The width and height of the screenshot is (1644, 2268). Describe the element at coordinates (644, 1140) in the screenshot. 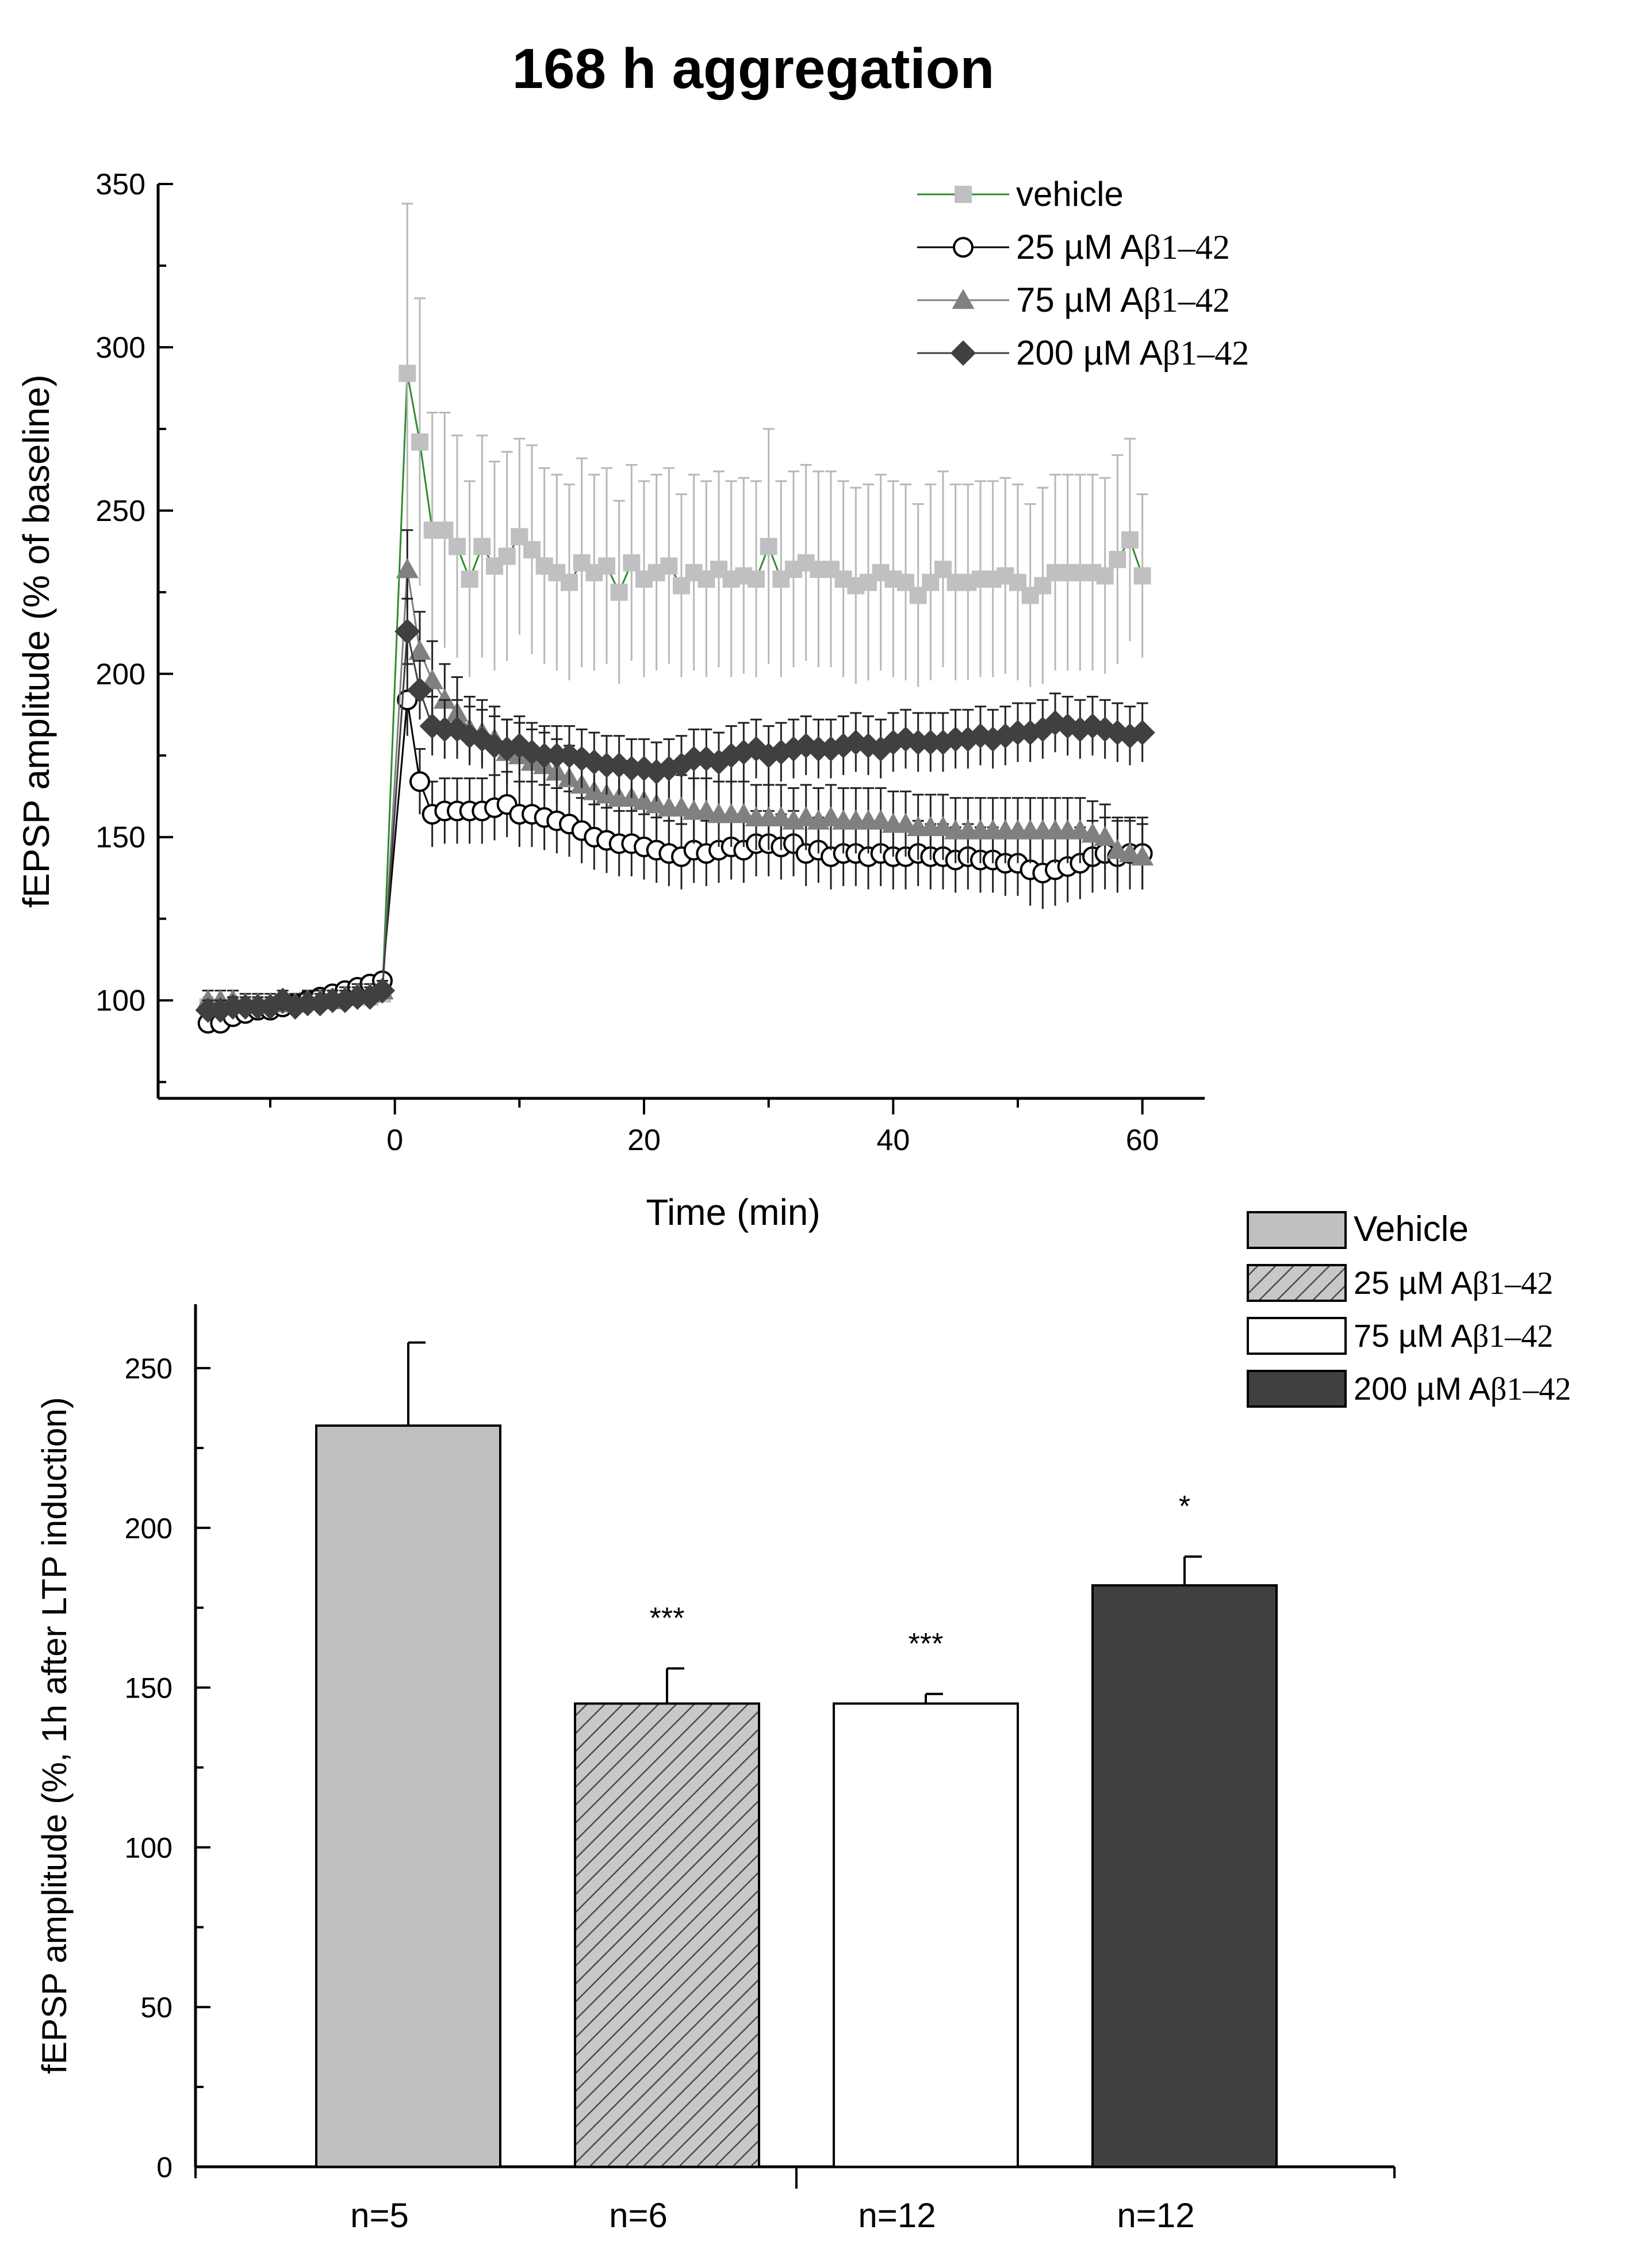

I see `x-tick-label: 20` at that location.